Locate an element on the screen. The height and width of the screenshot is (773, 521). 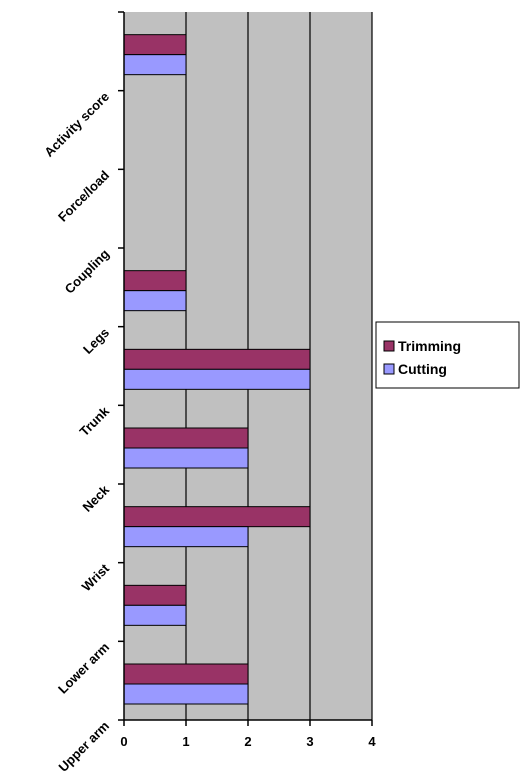
bar-cutting-legs is located at coordinates (155, 301).